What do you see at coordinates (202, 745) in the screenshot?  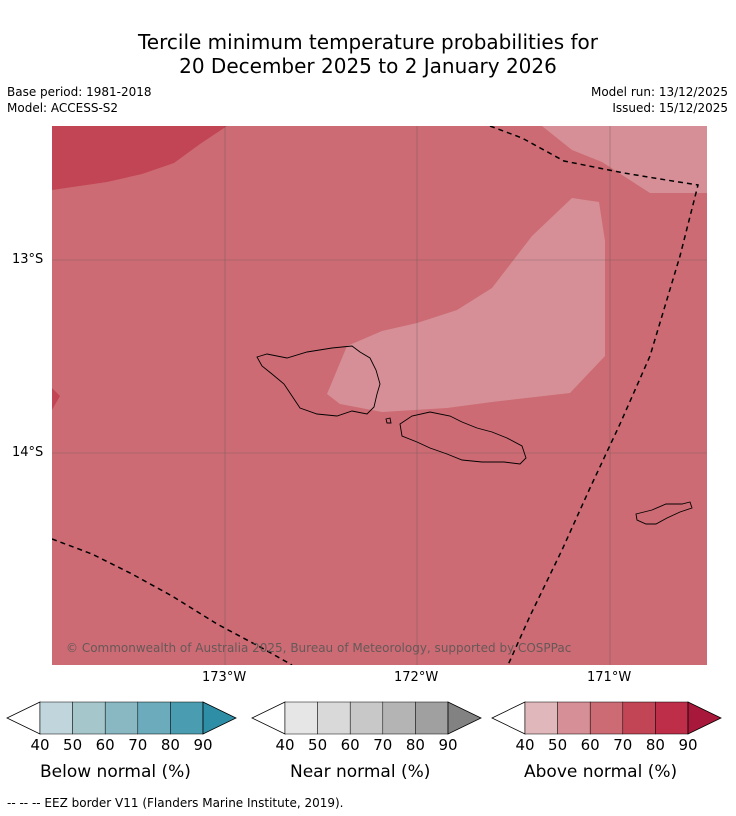 I see `below-tick-label: 90` at bounding box center [202, 745].